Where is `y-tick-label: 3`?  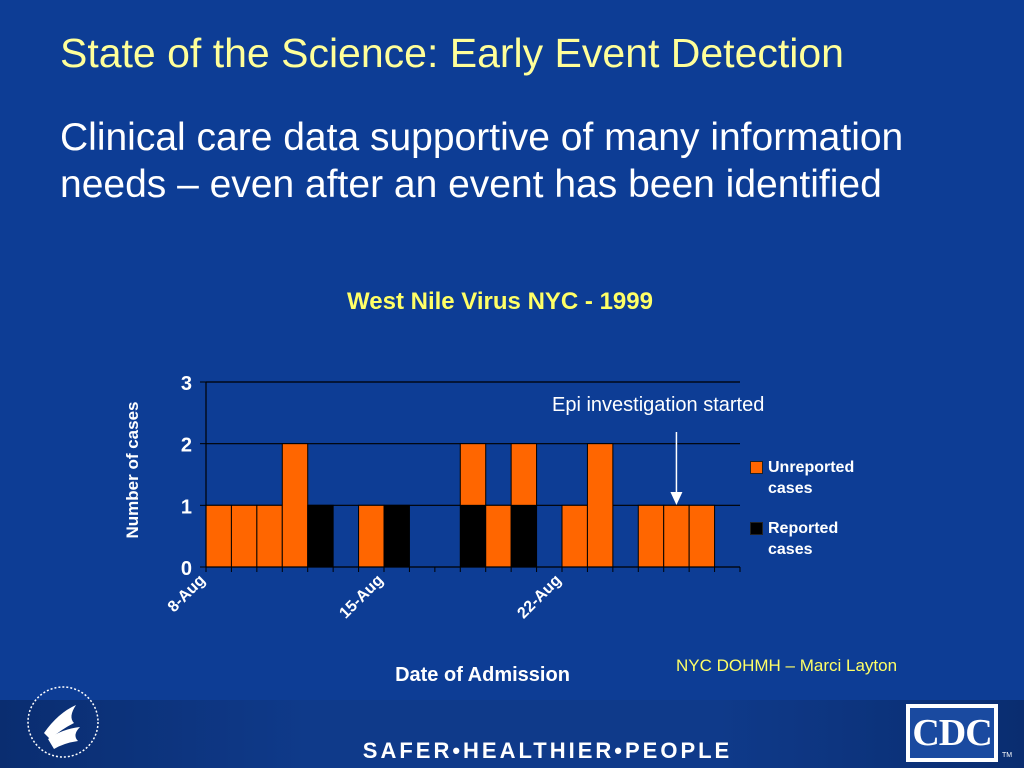
y-tick-label: 3 is located at coordinates (186, 384).